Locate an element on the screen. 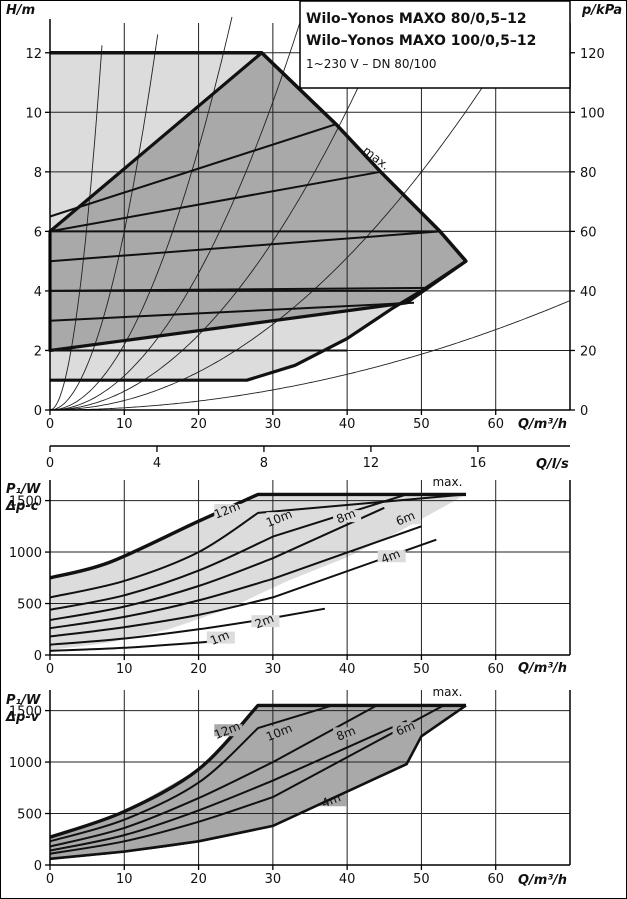 The height and width of the screenshot is (899, 627). head-tick-label-y: 2 is located at coordinates (38, 351).